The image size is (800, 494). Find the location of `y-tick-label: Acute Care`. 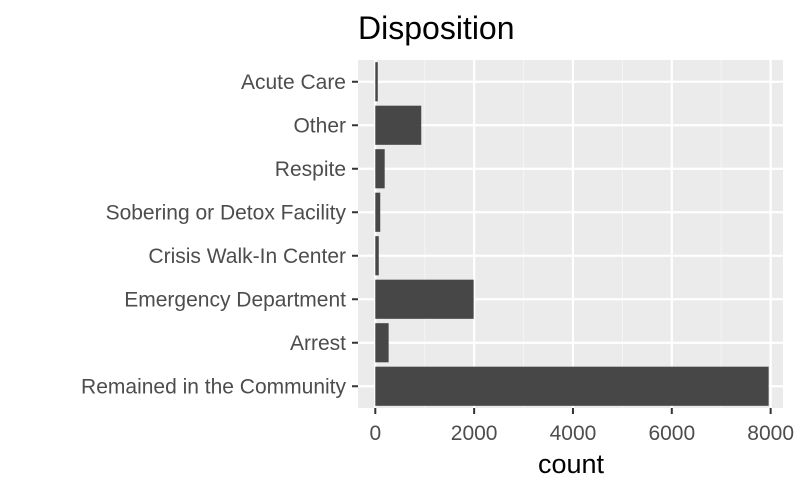

y-tick-label: Acute Care is located at coordinates (293, 82).